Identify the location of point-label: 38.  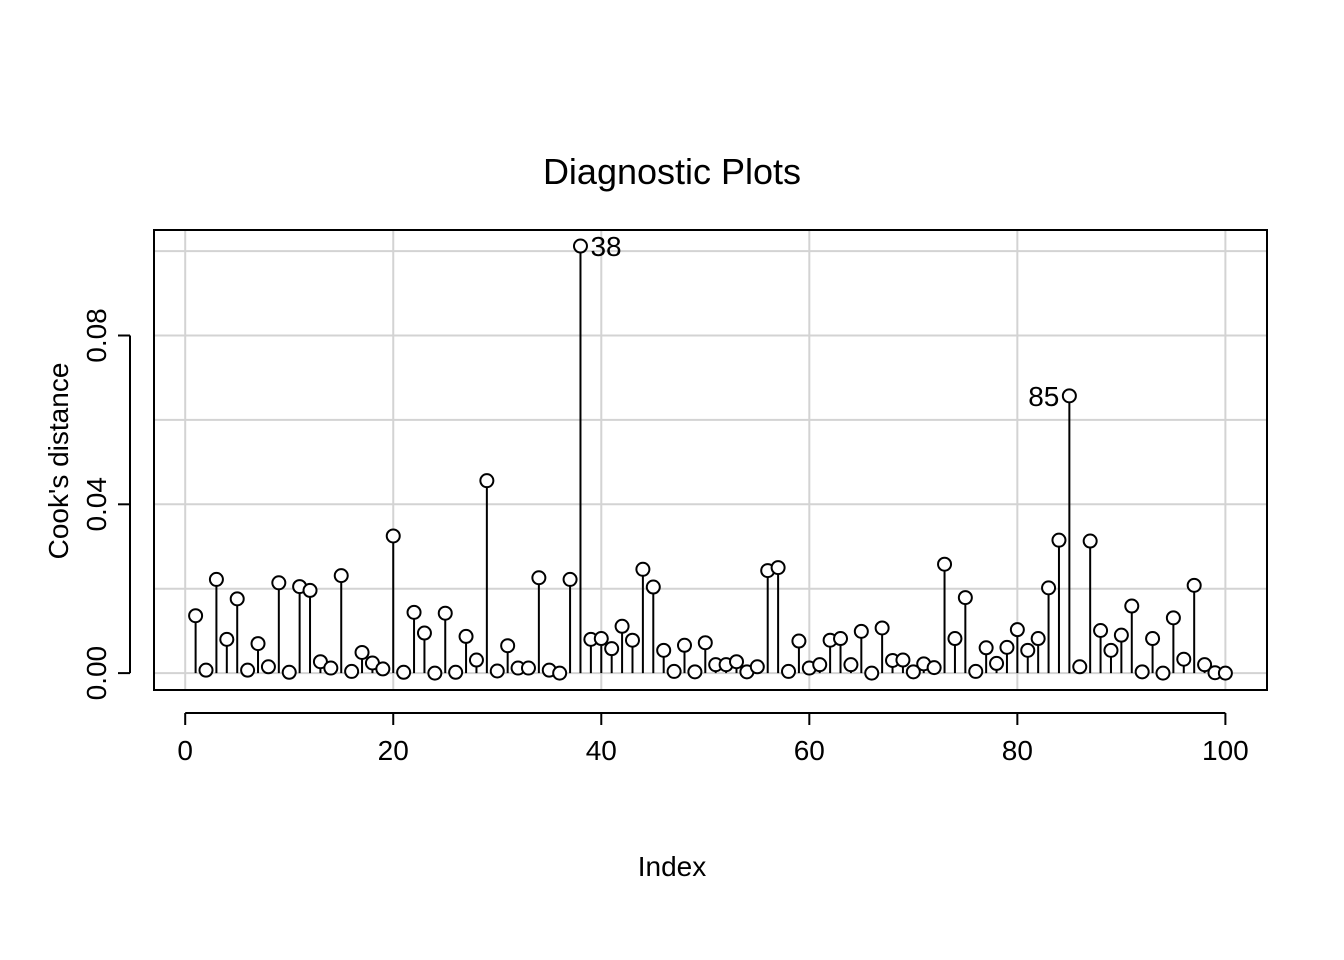
(605, 246).